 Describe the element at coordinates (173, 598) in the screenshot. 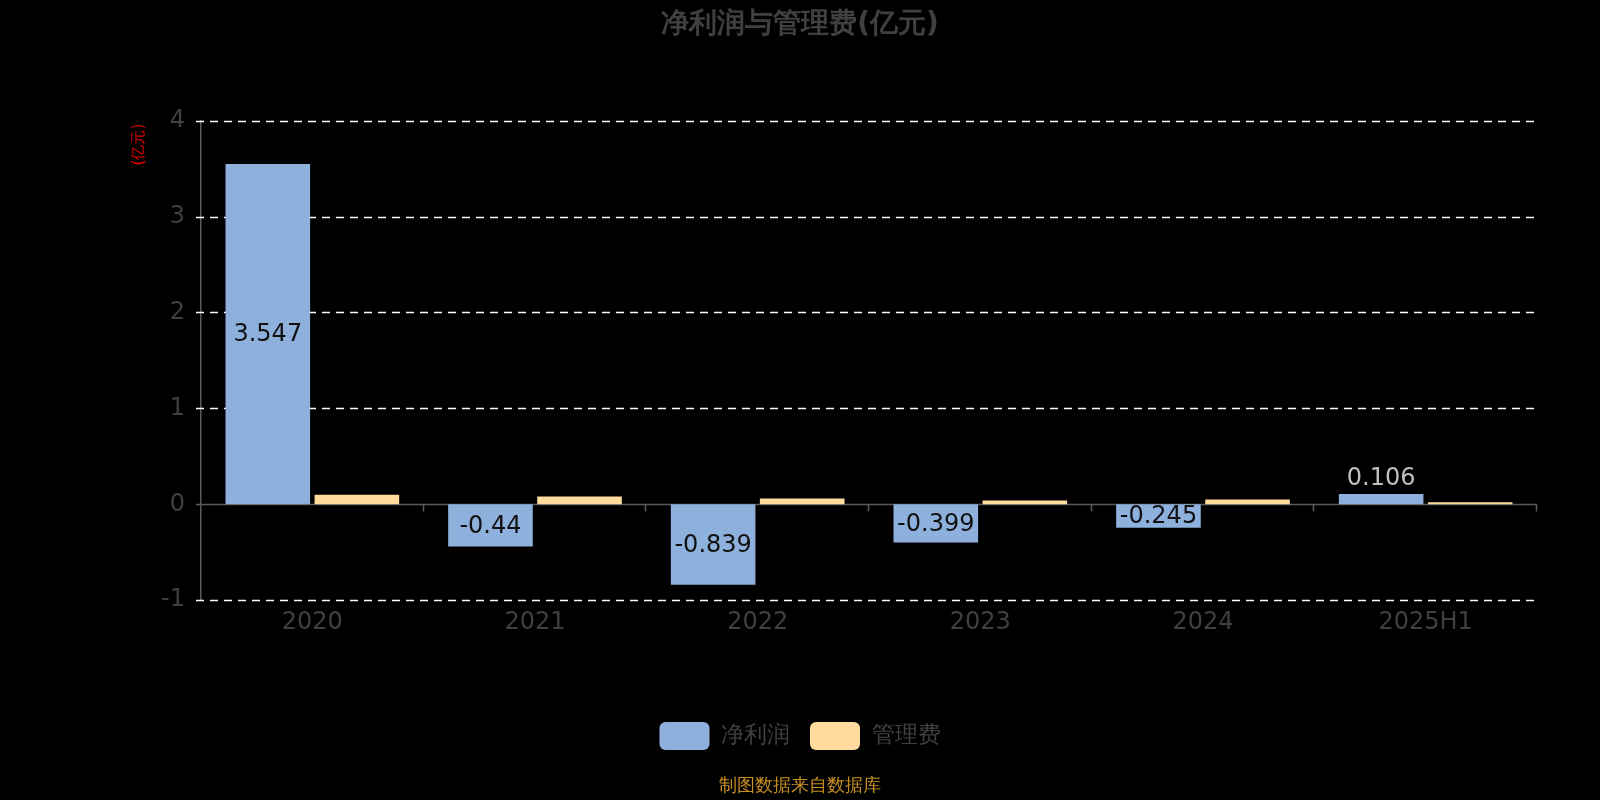

I see `y-tick-label: -1` at that location.